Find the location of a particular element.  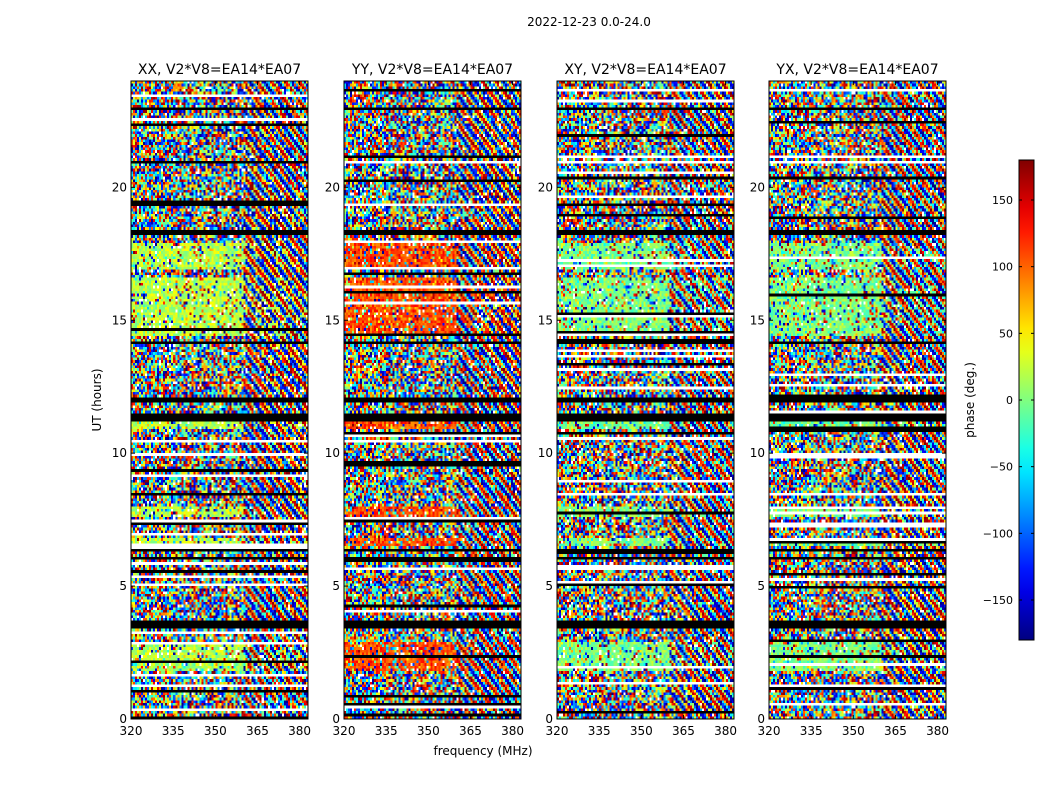

panel-title: YX, V2*V8=EA14*EA07 is located at coordinates (856, 70).